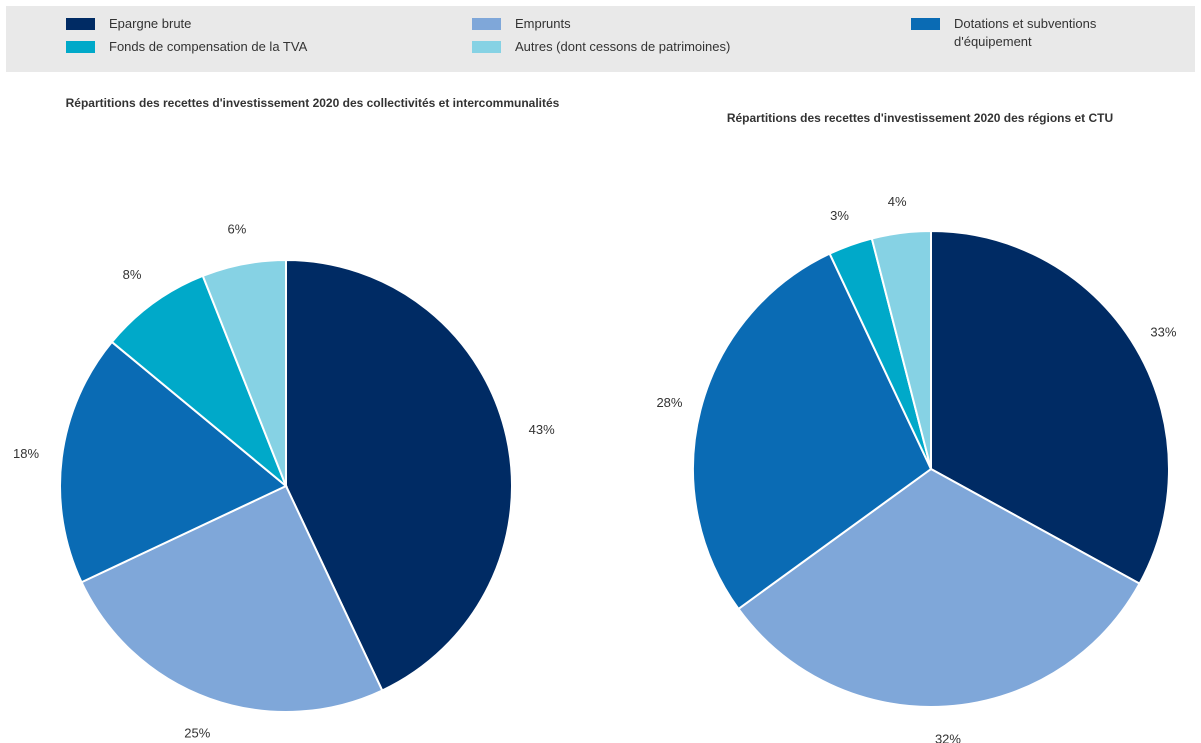 The image size is (1201, 743). Describe the element at coordinates (198, 380) in the screenshot. I see `pie-slice-fonds-de-compensation-de-la-tva` at that location.